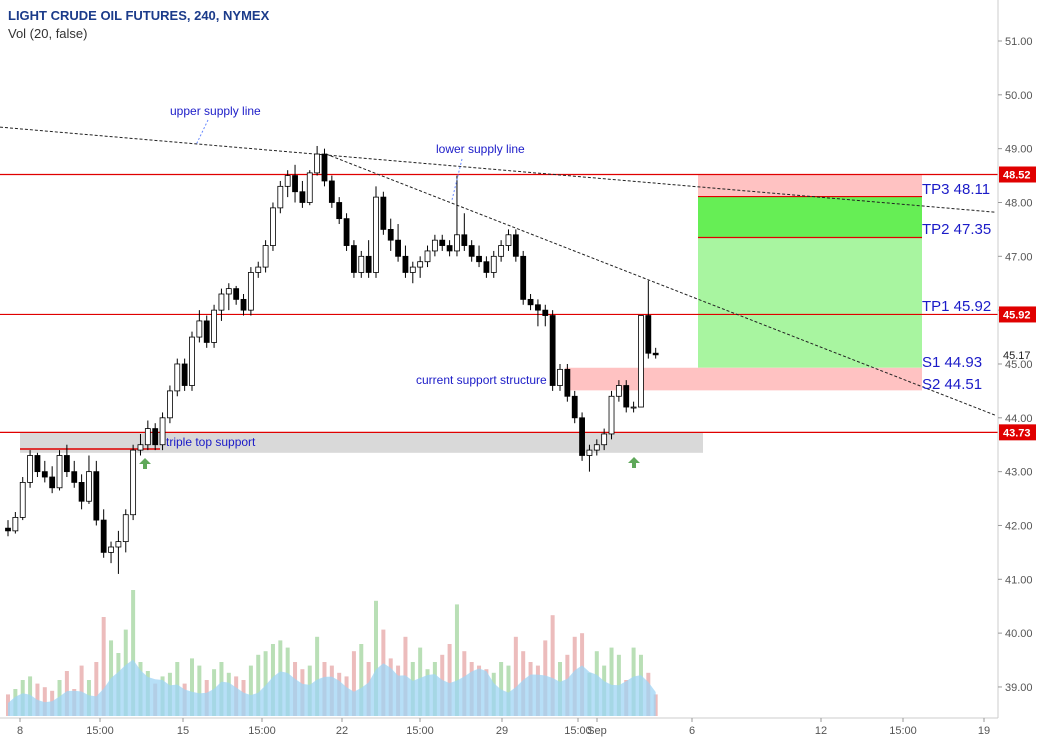  I want to click on price-tick-label: 48.00, so click(1019, 203).